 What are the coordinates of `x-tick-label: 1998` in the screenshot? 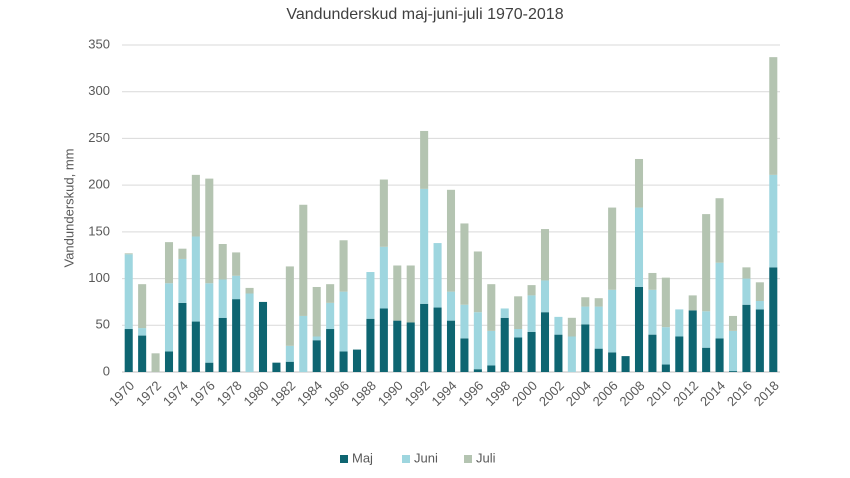 It's located at (497, 393).